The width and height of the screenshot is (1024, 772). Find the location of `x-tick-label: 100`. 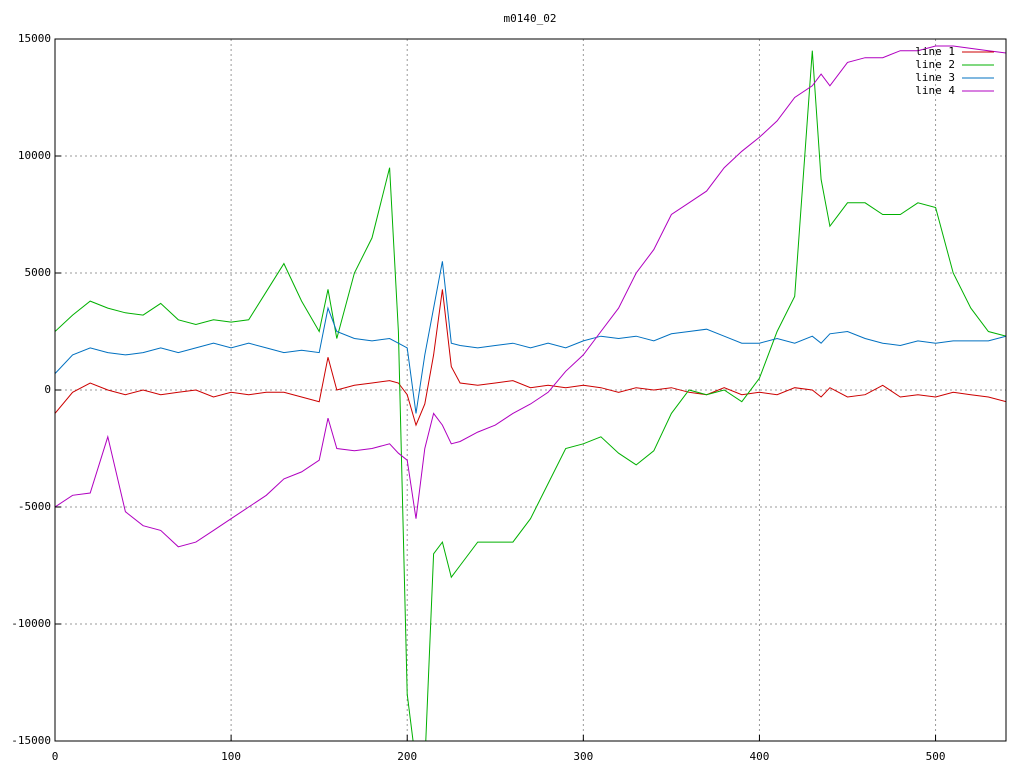

x-tick-label: 100 is located at coordinates (231, 756).